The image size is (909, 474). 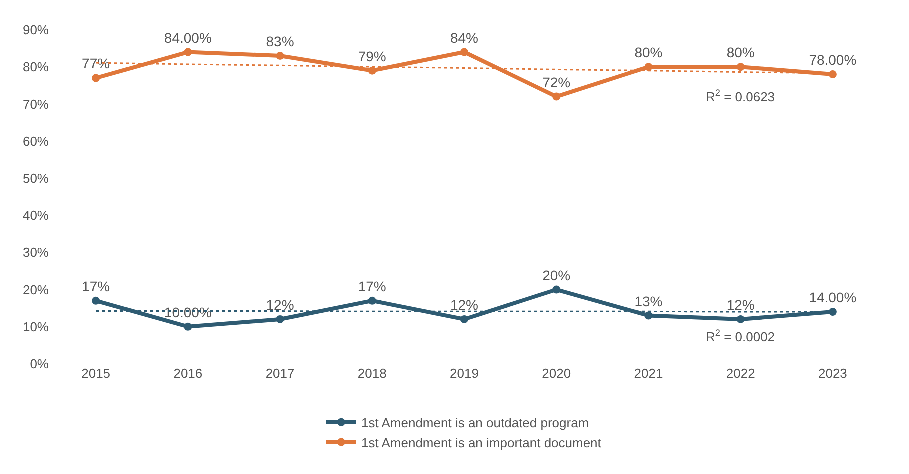 What do you see at coordinates (833, 60) in the screenshot?
I see `data-label: 78.00%` at bounding box center [833, 60].